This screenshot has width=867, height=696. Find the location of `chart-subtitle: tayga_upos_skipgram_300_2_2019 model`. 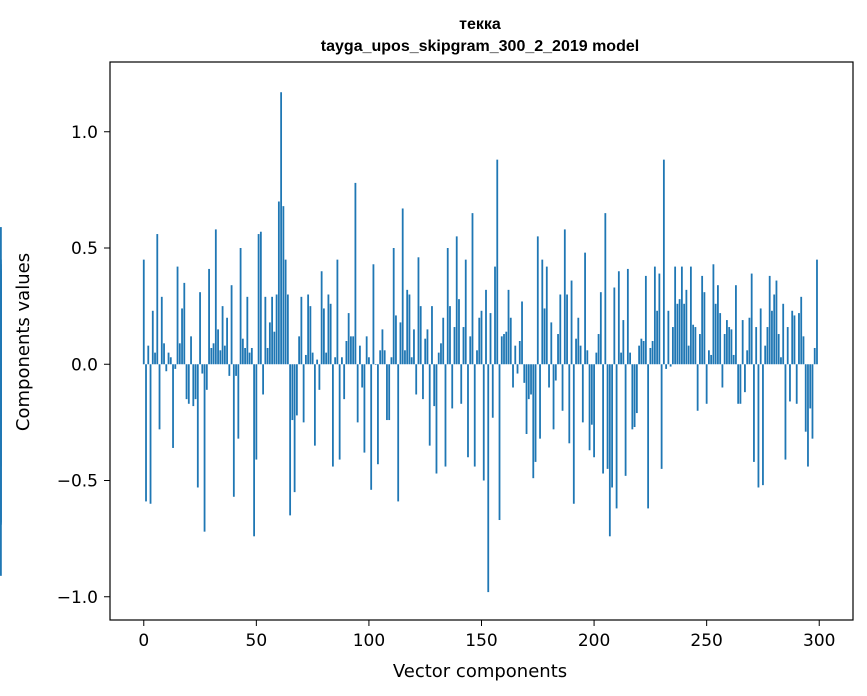

chart-subtitle: tayga_upos_skipgram_300_2_2019 model is located at coordinates (480, 46).